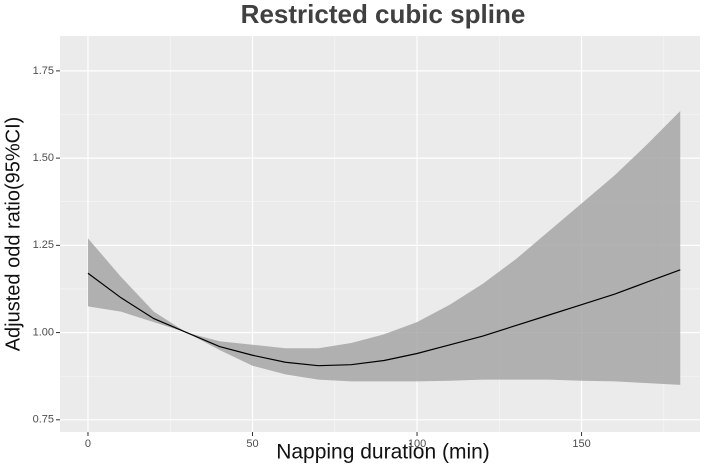 This screenshot has height=467, width=706. I want to click on x-axis-title: Napping duration (min), so click(383, 452).